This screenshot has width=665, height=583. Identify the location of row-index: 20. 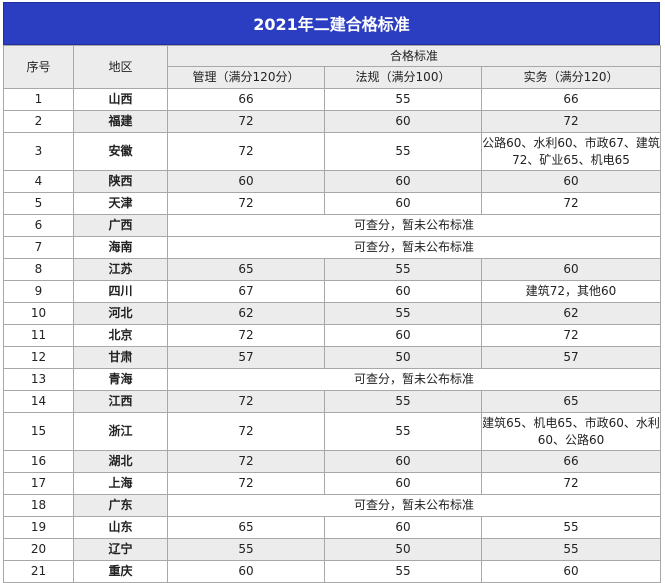
(38, 549).